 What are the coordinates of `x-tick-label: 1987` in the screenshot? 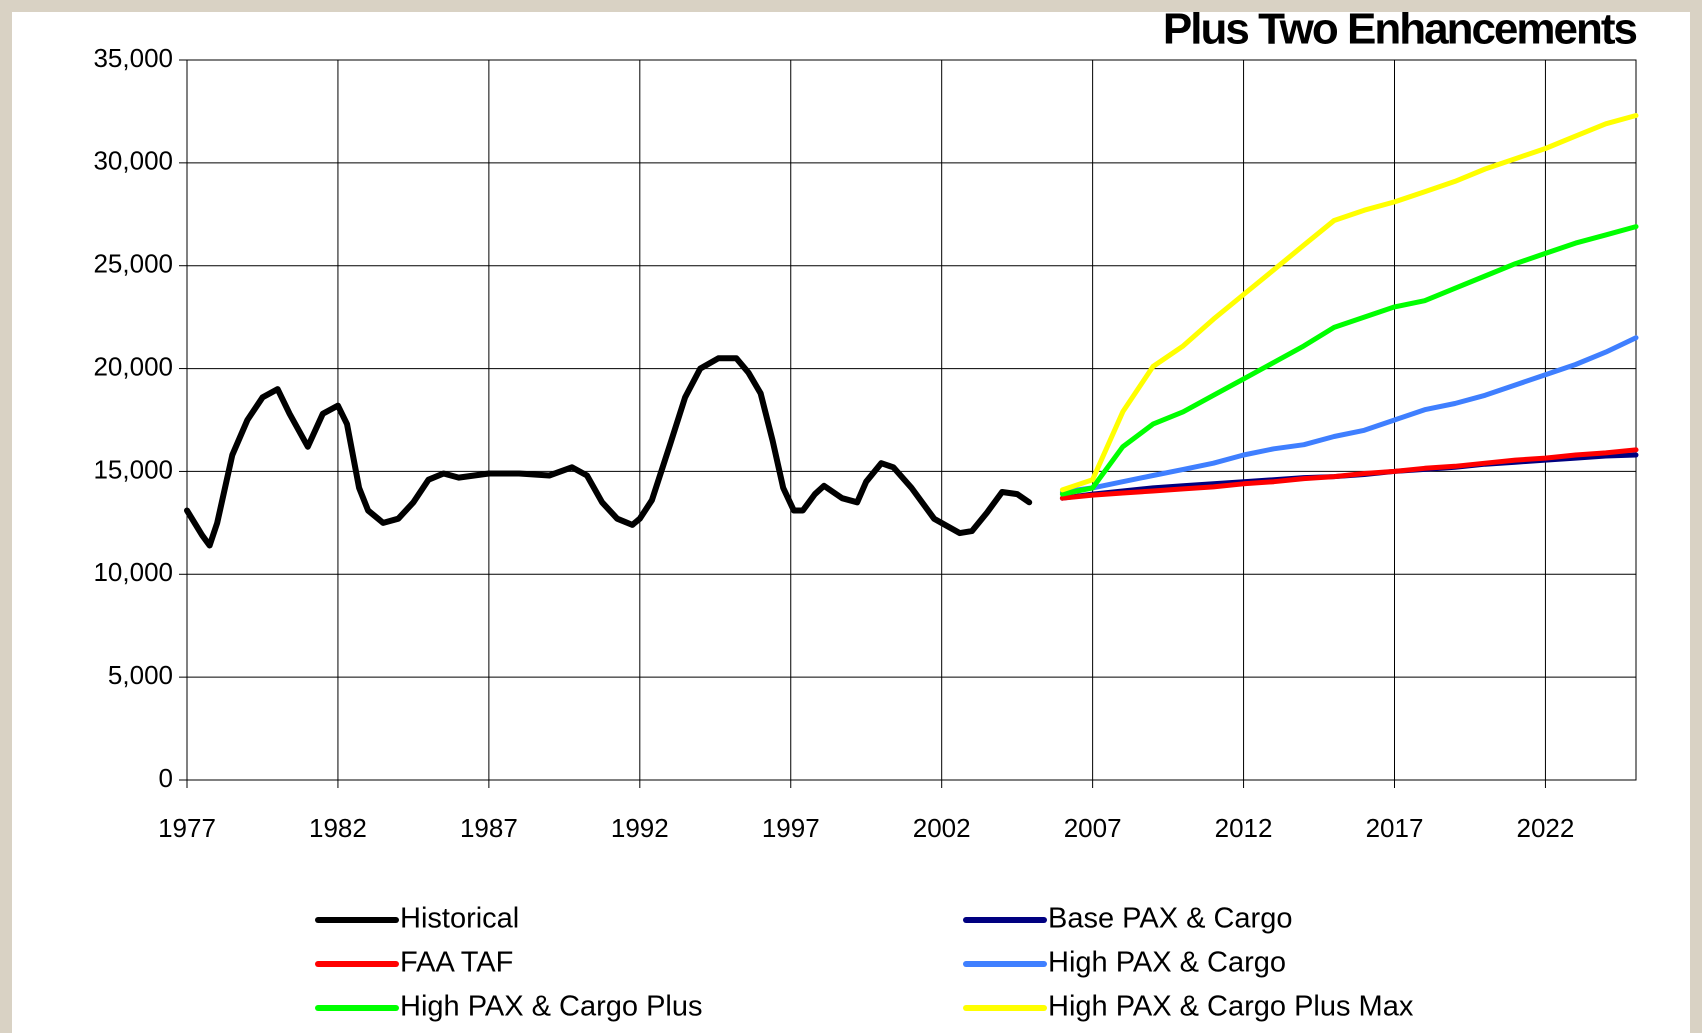 It's located at (489, 828).